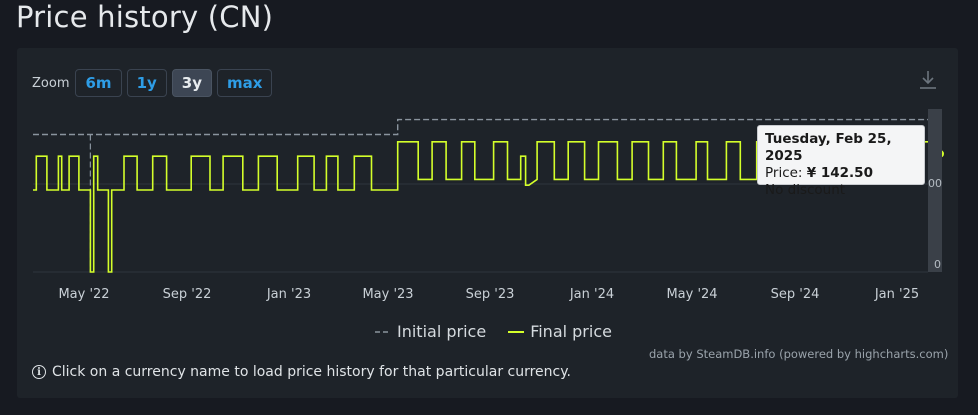  What do you see at coordinates (480, 127) in the screenshot?
I see `initial-price-line` at bounding box center [480, 127].